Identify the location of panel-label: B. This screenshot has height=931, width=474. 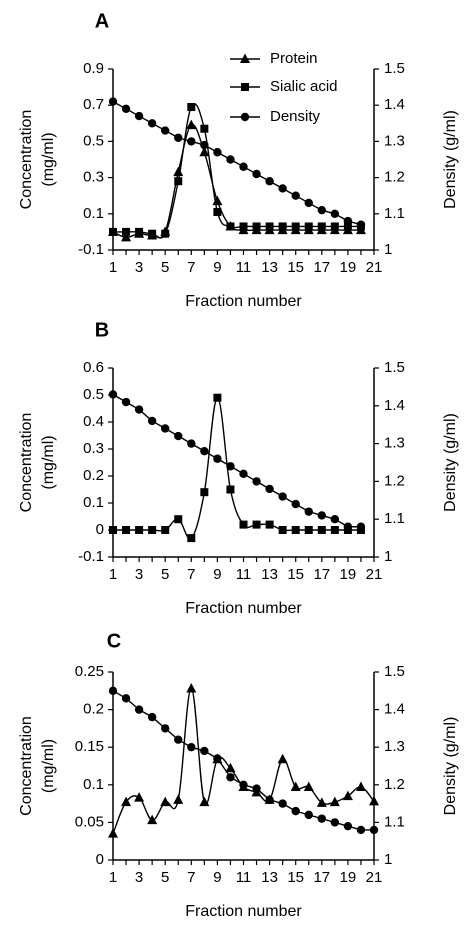
(102, 330).